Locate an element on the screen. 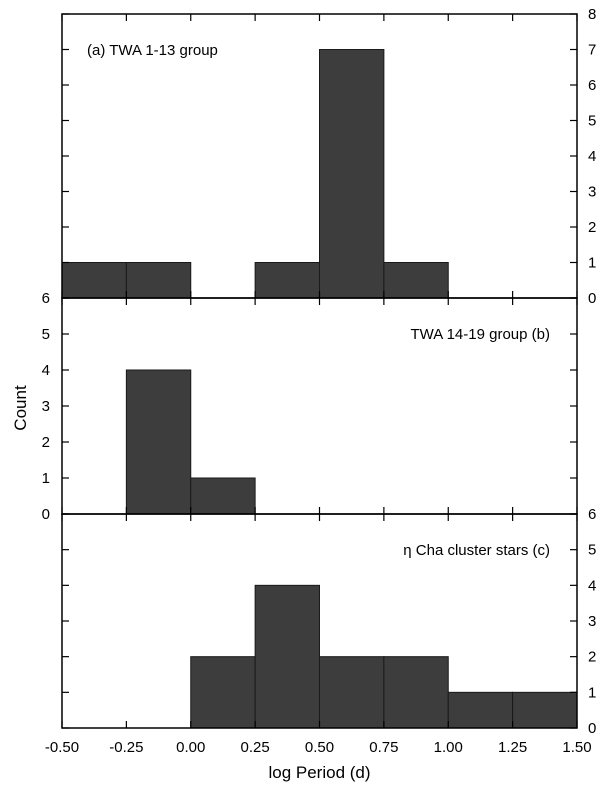  panel-label: (a) TWA 1-13 group is located at coordinates (152, 50).